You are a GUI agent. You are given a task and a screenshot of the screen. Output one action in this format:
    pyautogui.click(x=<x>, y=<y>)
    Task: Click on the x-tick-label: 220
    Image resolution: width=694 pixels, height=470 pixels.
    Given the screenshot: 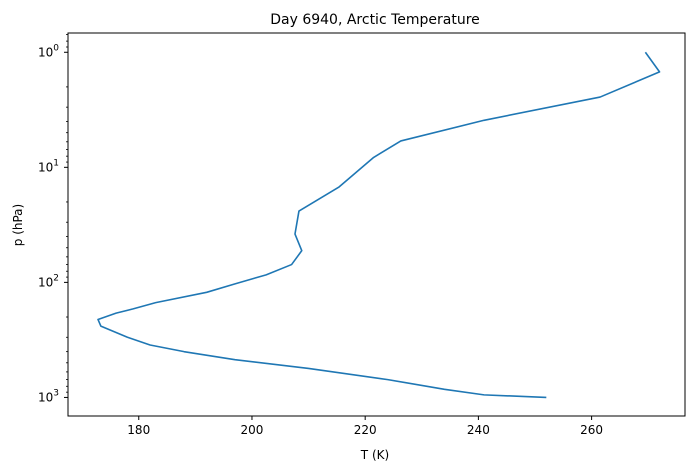 What is the action you would take?
    pyautogui.click(x=365, y=430)
    